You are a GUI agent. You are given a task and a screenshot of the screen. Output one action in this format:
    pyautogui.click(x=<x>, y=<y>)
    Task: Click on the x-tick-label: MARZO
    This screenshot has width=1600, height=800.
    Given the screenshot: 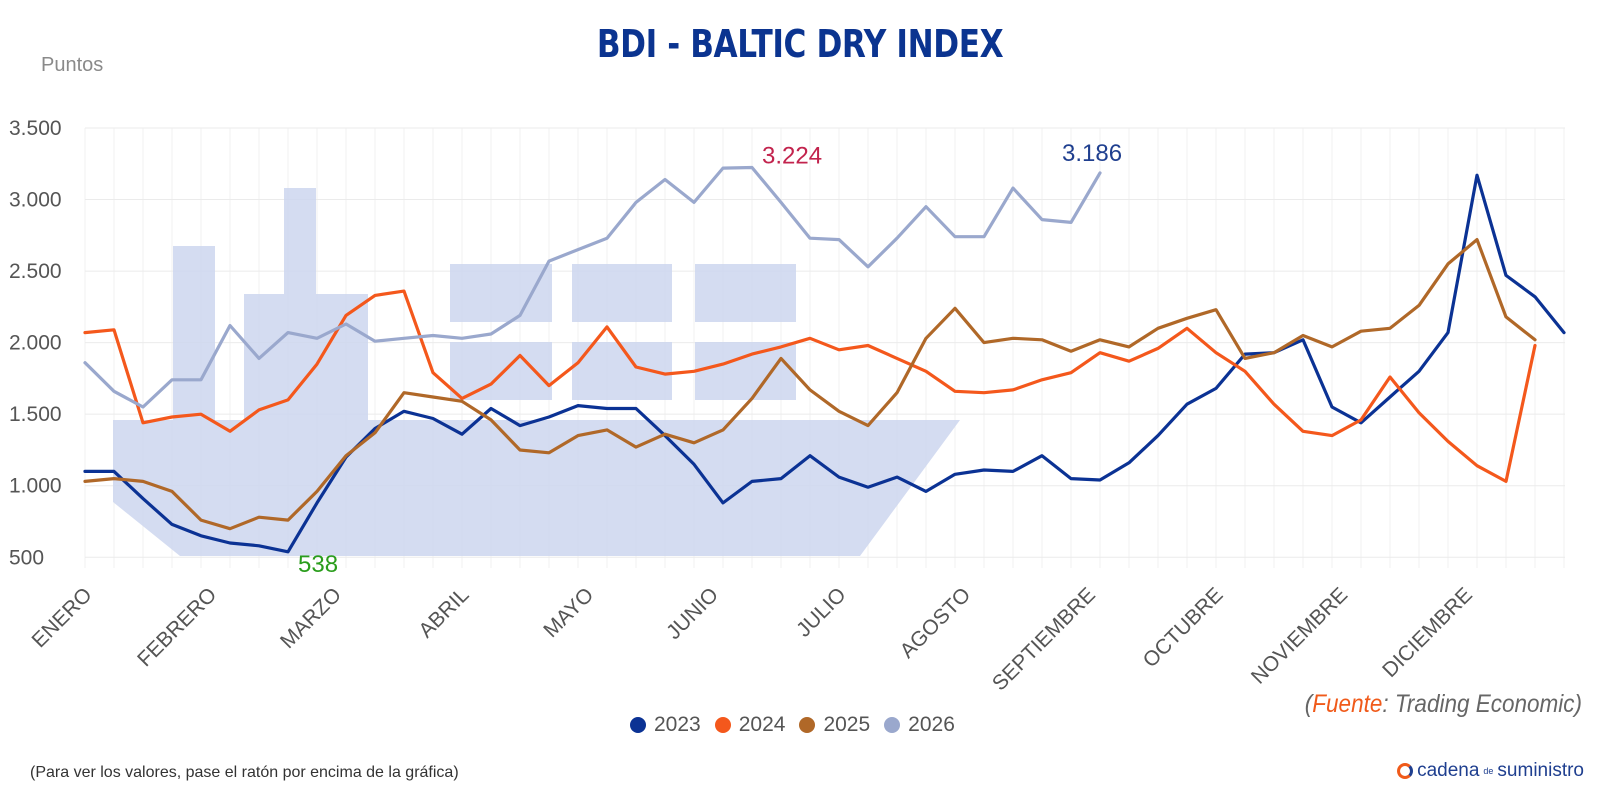 What is the action you would take?
    pyautogui.click(x=311, y=618)
    